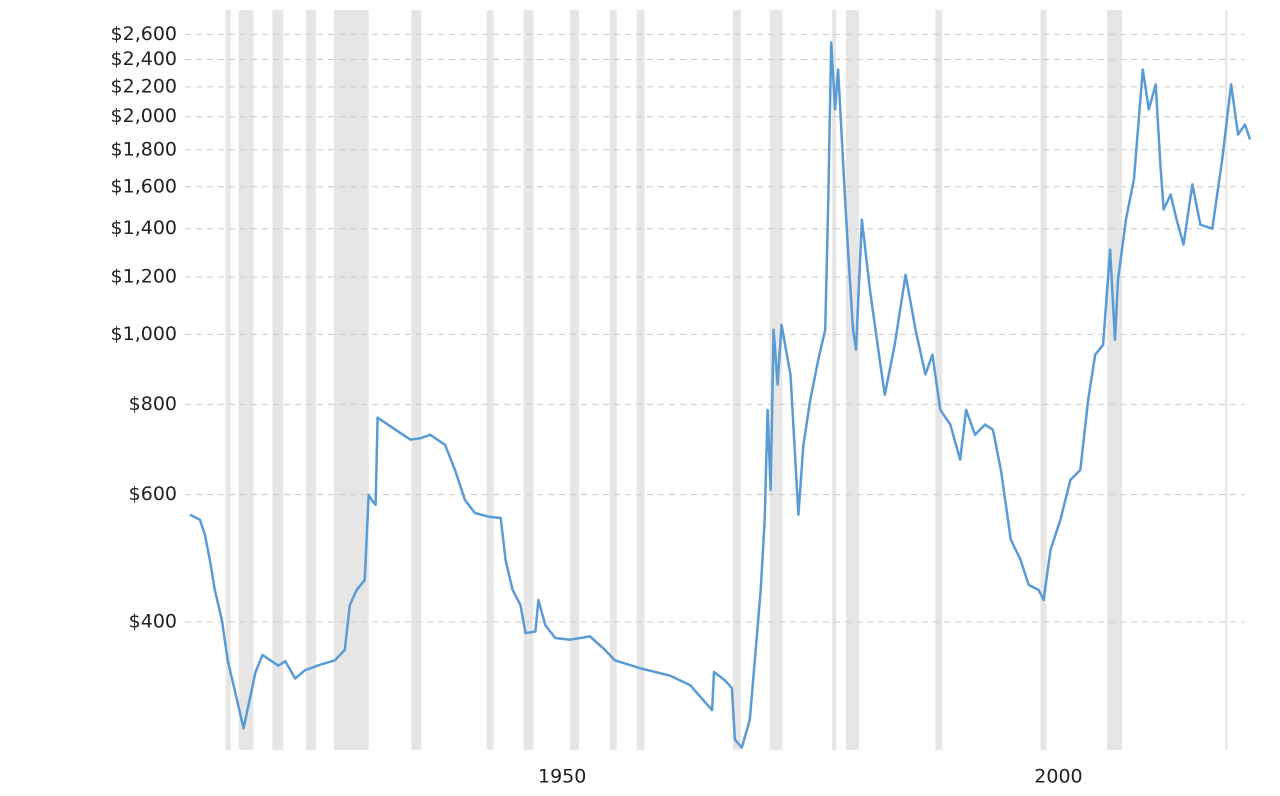  I want to click on y-tick-label: $2,200, so click(144, 86).